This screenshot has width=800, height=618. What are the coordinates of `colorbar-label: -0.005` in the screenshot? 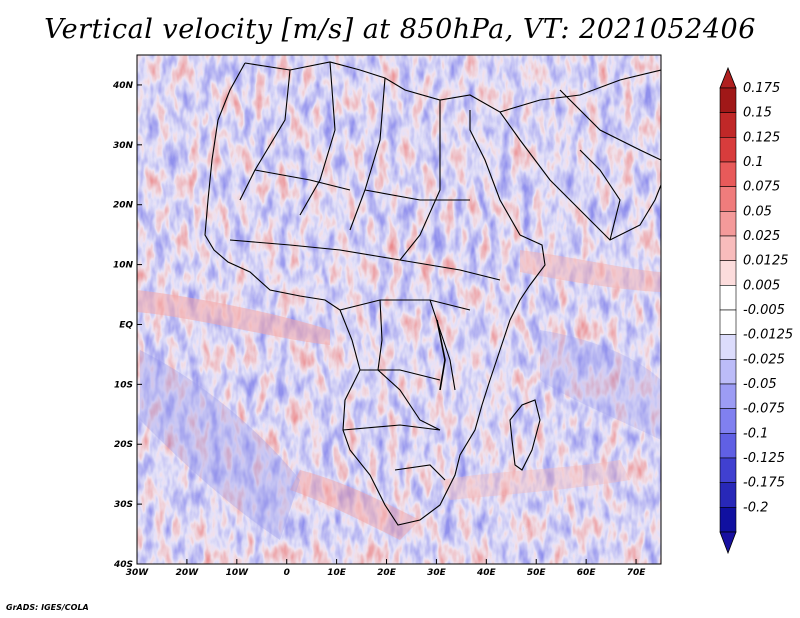 It's located at (764, 310).